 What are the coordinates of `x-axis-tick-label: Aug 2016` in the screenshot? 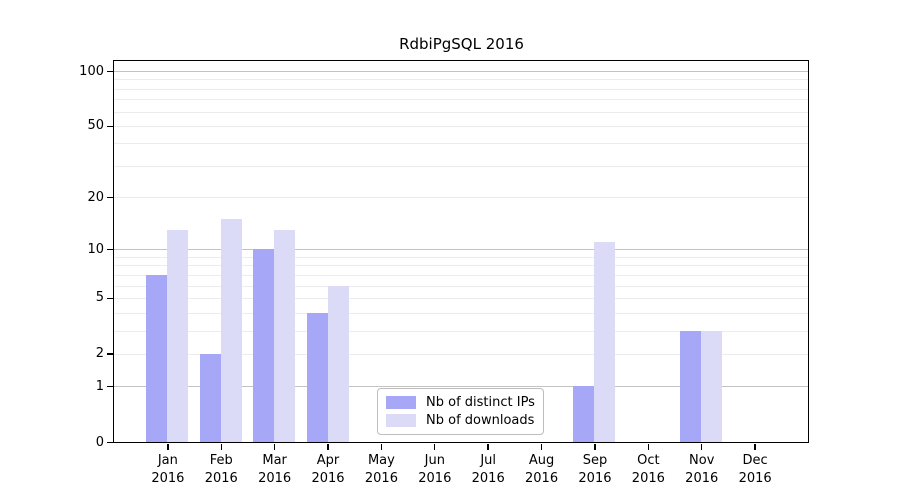 It's located at (542, 469).